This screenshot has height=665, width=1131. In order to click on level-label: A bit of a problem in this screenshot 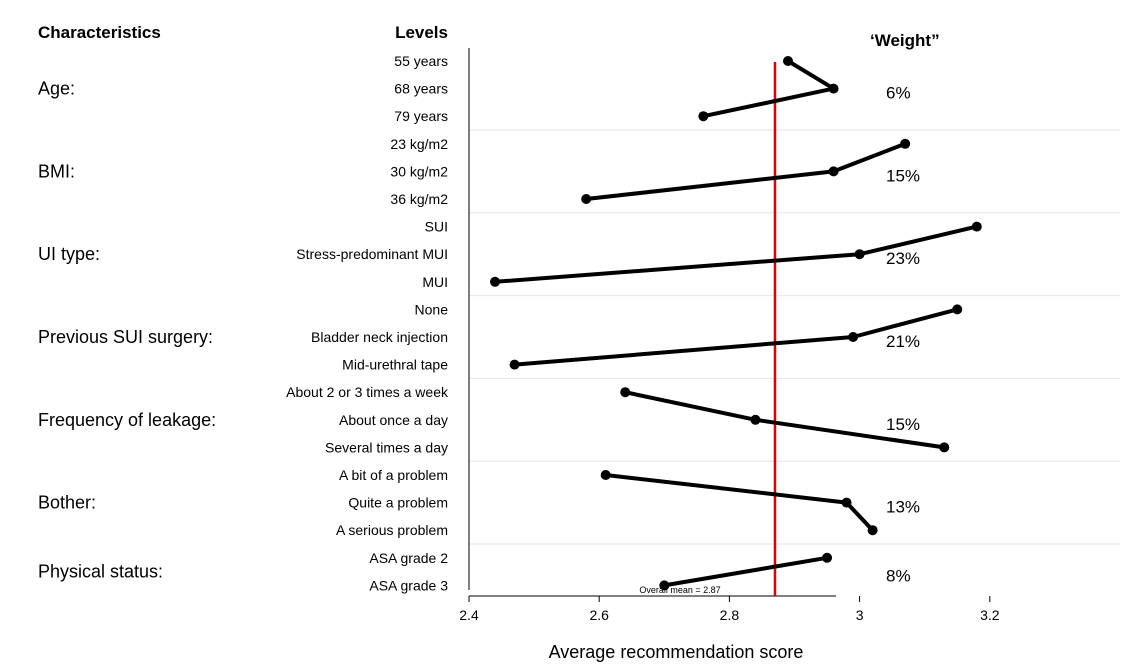, I will do `click(393, 475)`.